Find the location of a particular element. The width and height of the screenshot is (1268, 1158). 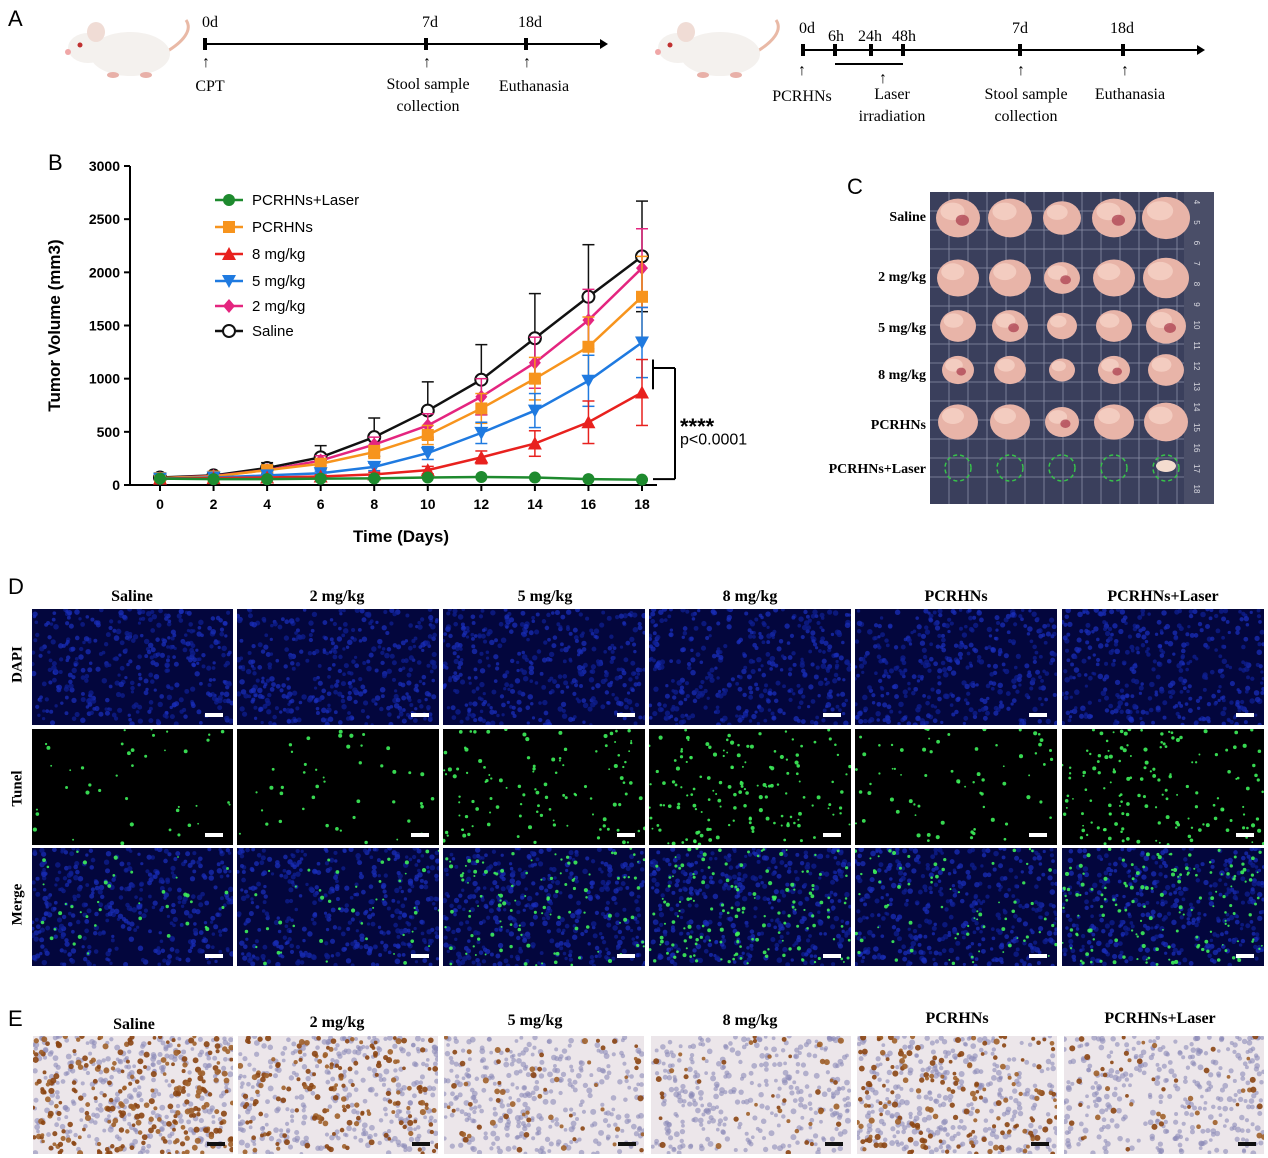

legend-item: Saline is located at coordinates (254, 331).